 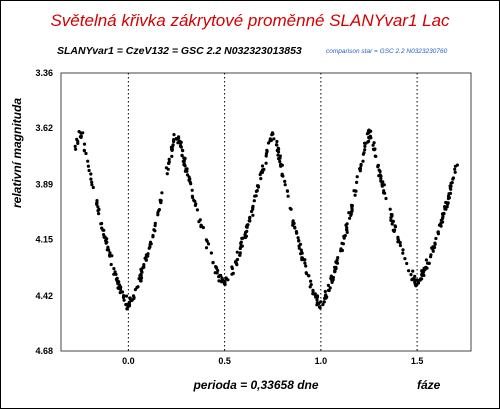 I want to click on x-tick-label: 1.0, so click(x=321, y=361).